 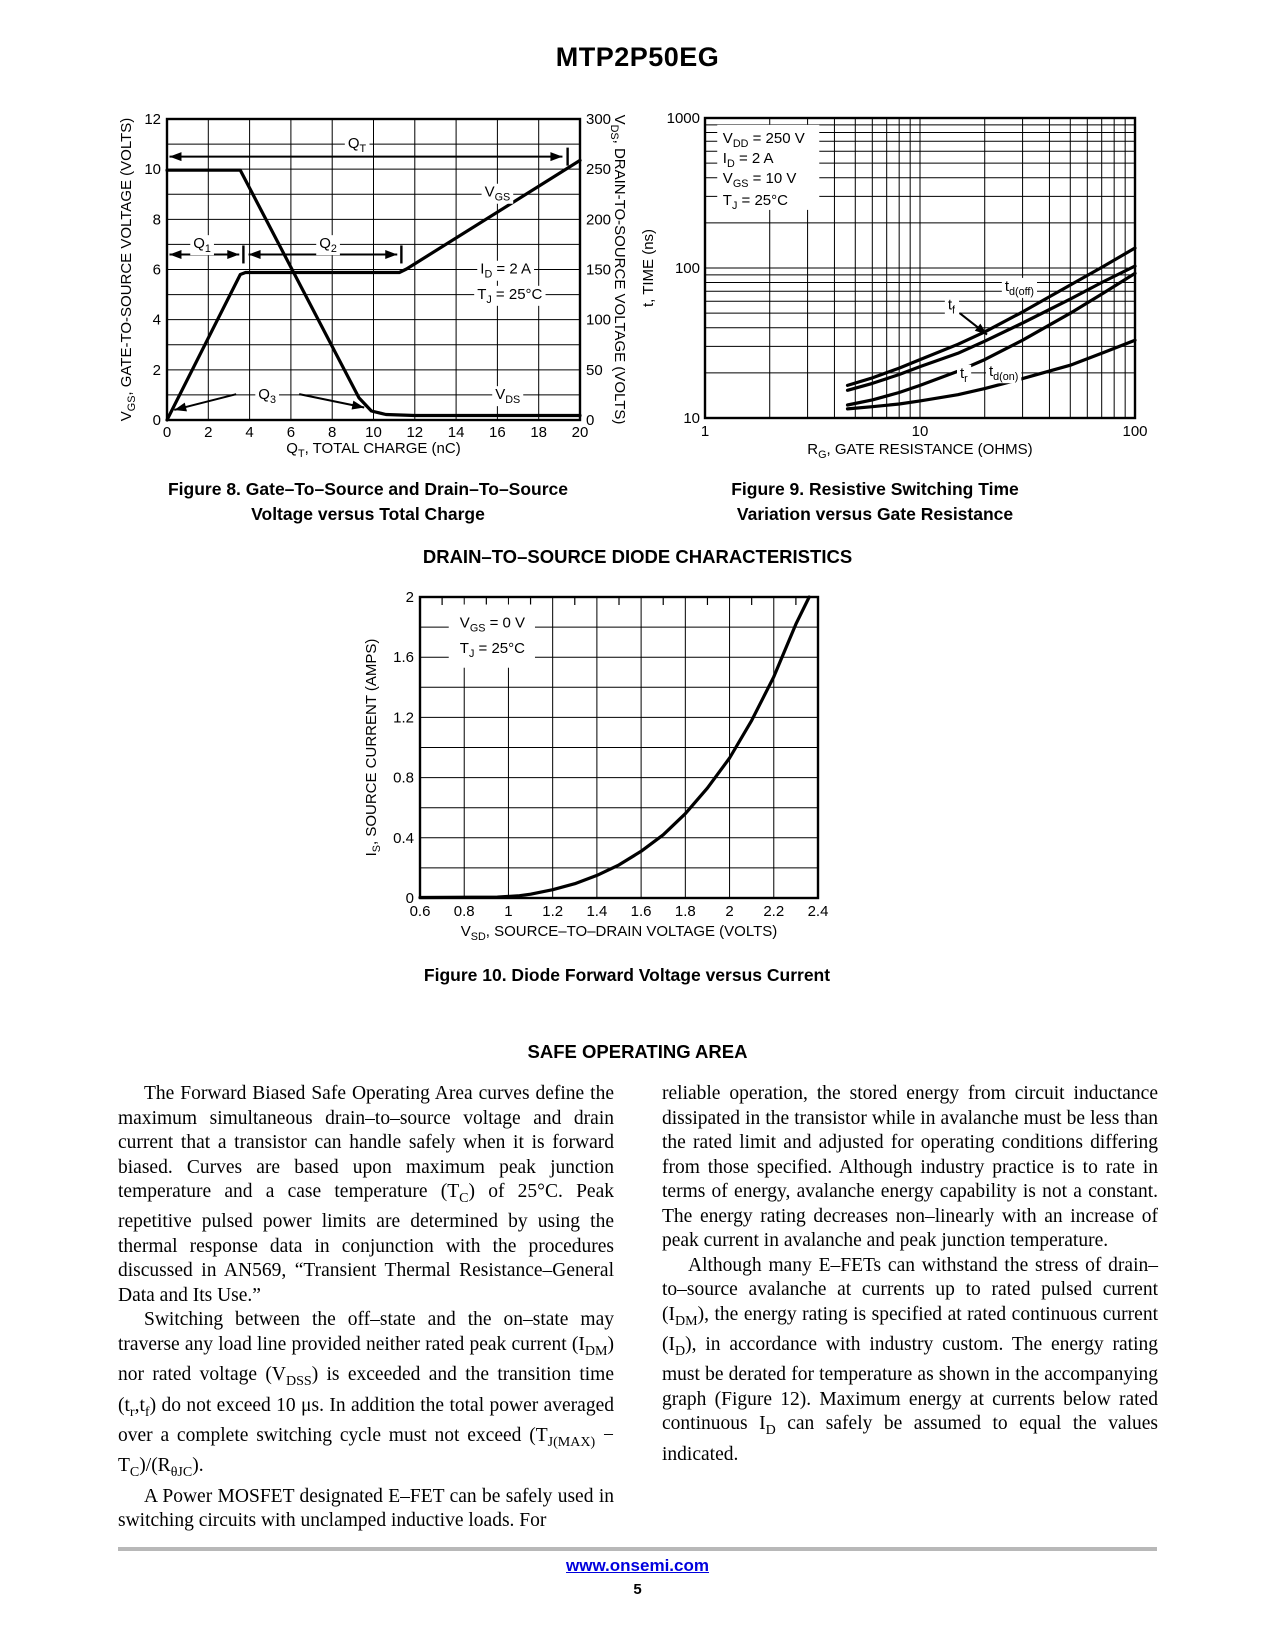 I want to click on figure8-caption-line2: Voltage versus Total Charge, so click(x=368, y=514).